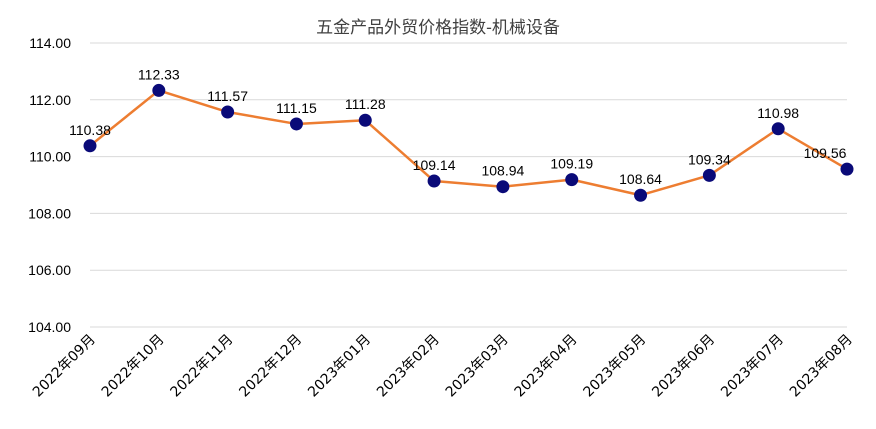 This screenshot has width=876, height=429. What do you see at coordinates (365, 104) in the screenshot?
I see `data-label: 111.28` at bounding box center [365, 104].